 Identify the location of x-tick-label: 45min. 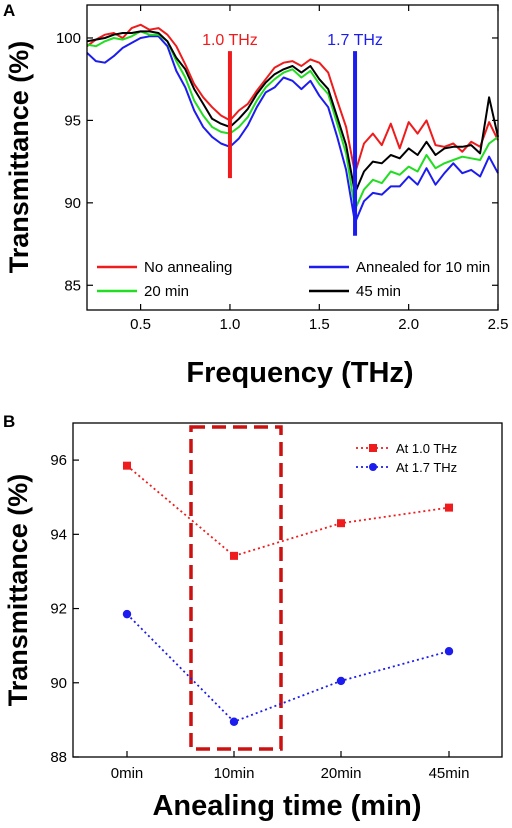
(449, 773).